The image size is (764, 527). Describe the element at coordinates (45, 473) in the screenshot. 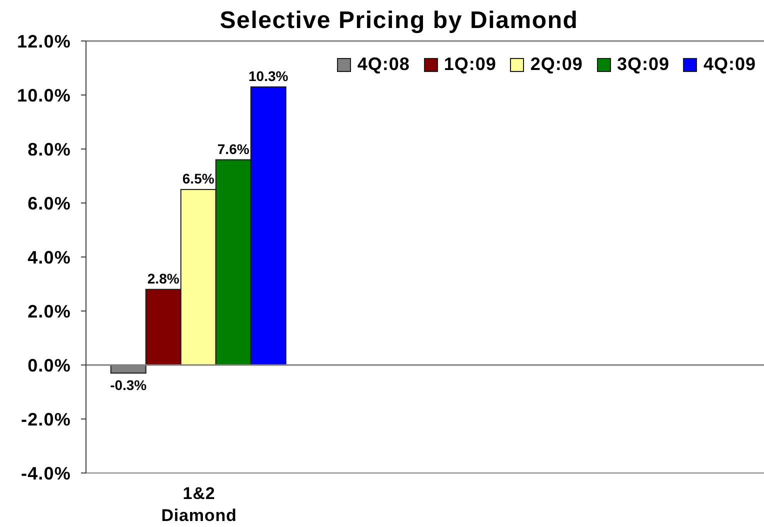

I see `y-tick-label: -4.0%` at that location.